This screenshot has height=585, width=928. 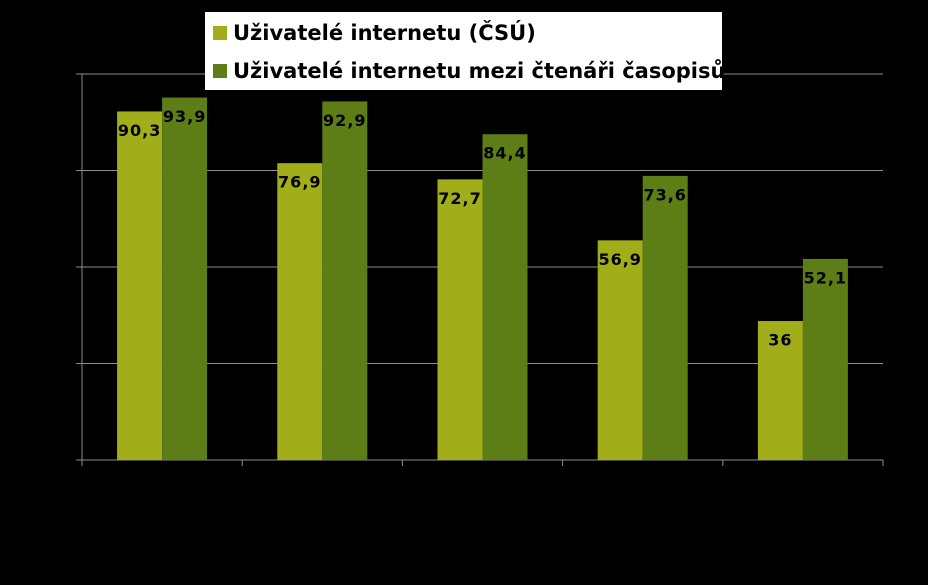 I want to click on value-label: 93,9, so click(x=184, y=116).